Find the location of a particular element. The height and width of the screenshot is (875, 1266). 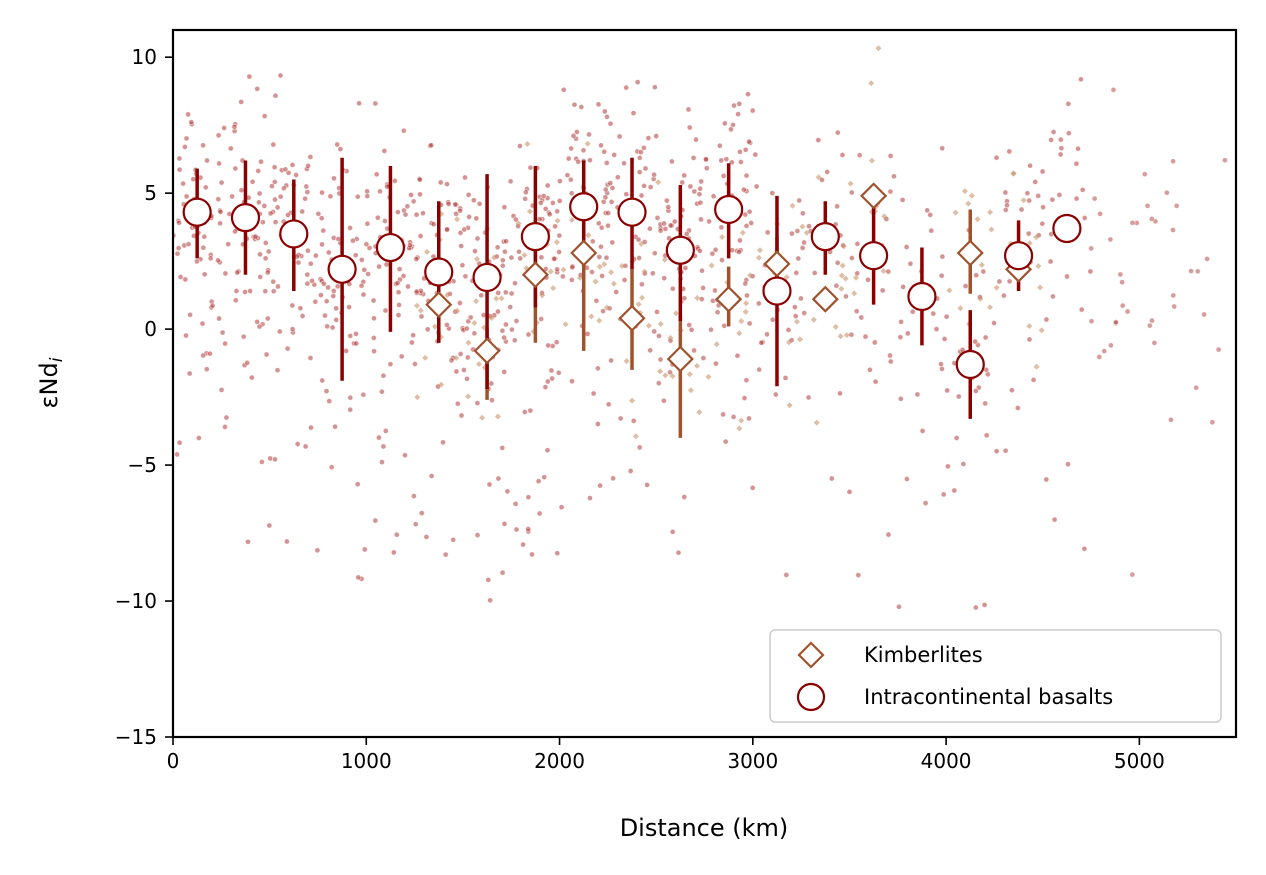

legend-basalt-label: Intracontinental basalts is located at coordinates (988, 697).